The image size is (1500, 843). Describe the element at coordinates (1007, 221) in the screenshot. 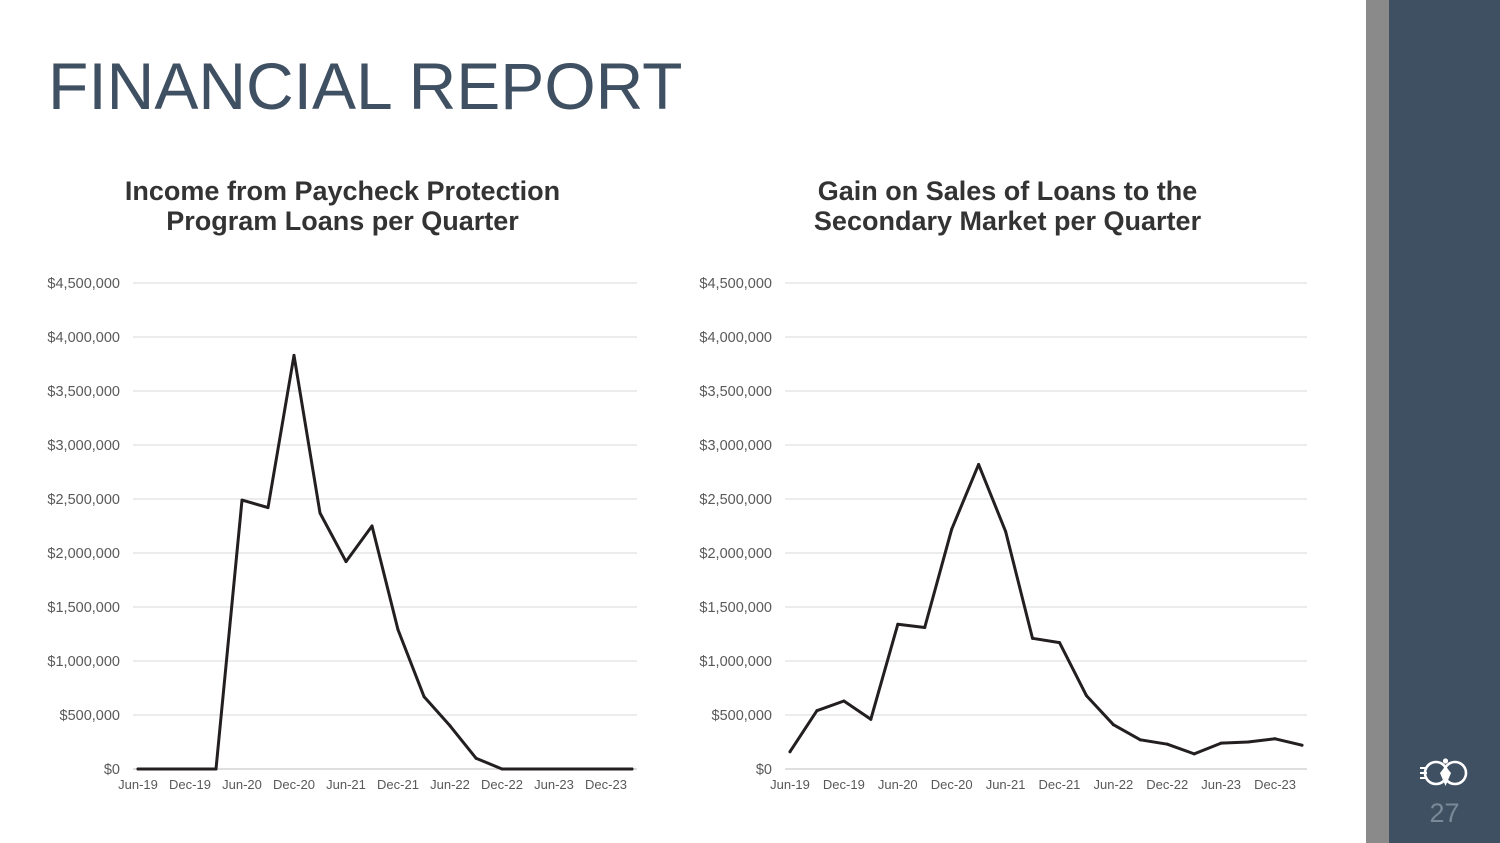

I see `chart-title-line: Secondary Market per Quarter` at that location.